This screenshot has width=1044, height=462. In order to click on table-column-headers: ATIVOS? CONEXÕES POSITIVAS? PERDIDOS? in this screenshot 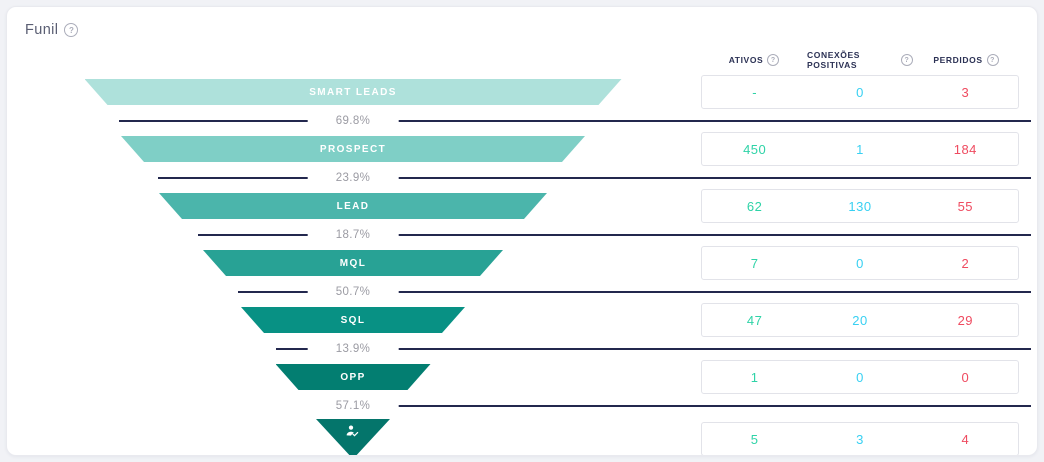, I will do `click(860, 60)`.